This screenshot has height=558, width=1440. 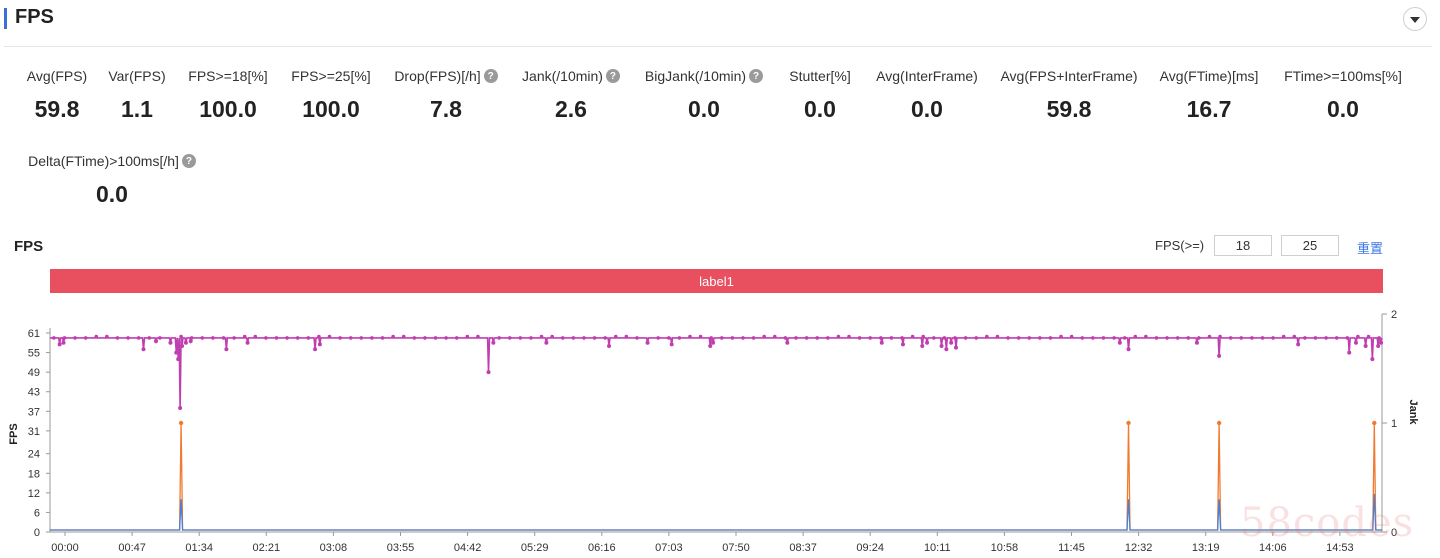 I want to click on y-left-tick-label: 43, so click(x=34, y=393).